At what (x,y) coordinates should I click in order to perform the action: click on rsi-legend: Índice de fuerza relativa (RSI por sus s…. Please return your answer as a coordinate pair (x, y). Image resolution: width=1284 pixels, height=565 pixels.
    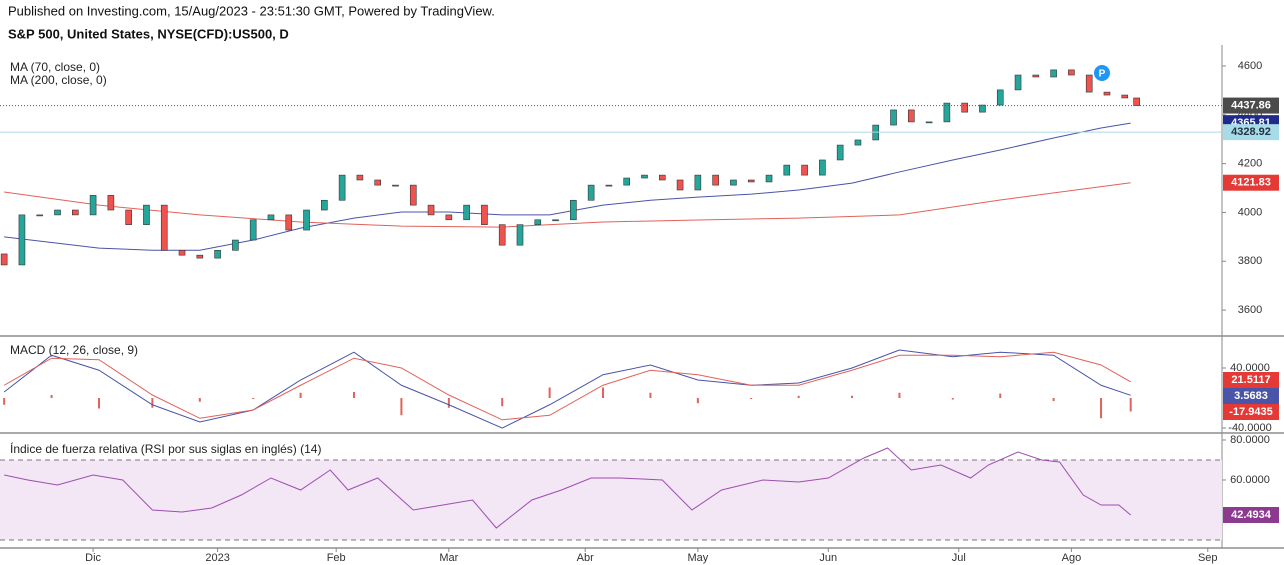
    Looking at the image, I should click on (165, 448).